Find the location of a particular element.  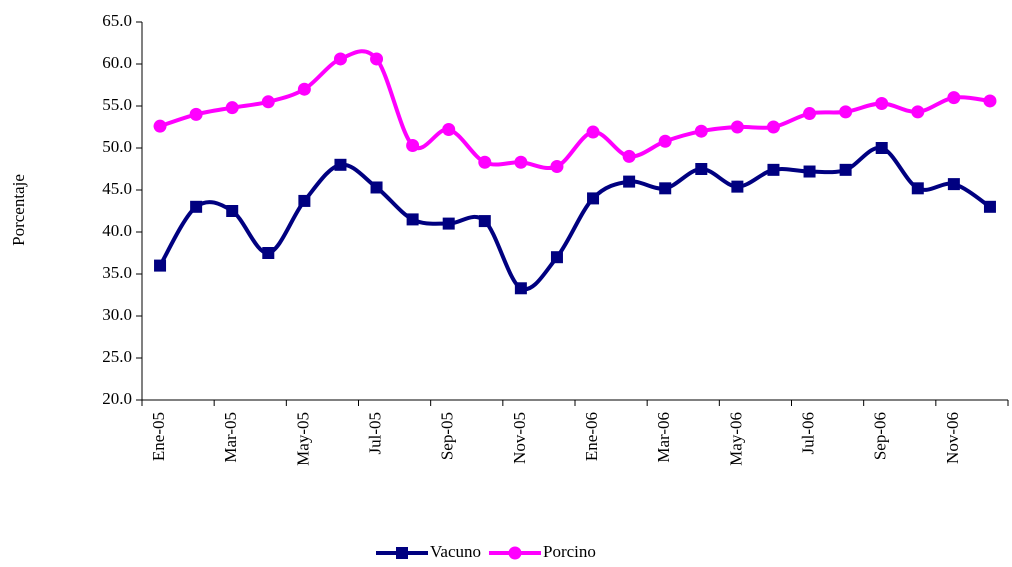

y-axis-label: Porcentaje is located at coordinates (18, 210).